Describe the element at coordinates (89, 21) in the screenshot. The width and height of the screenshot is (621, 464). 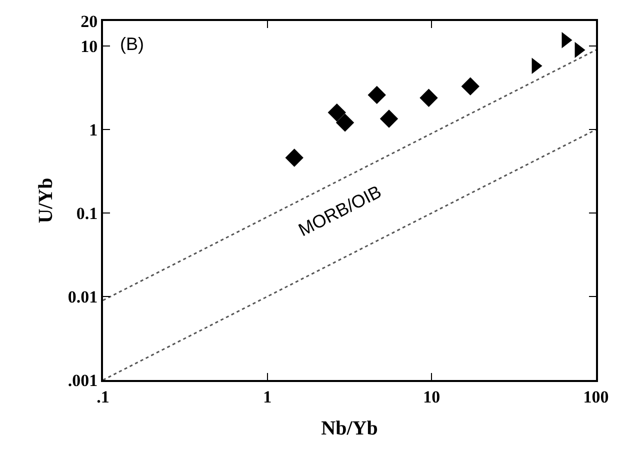
I see `y-tick-label: 20` at that location.